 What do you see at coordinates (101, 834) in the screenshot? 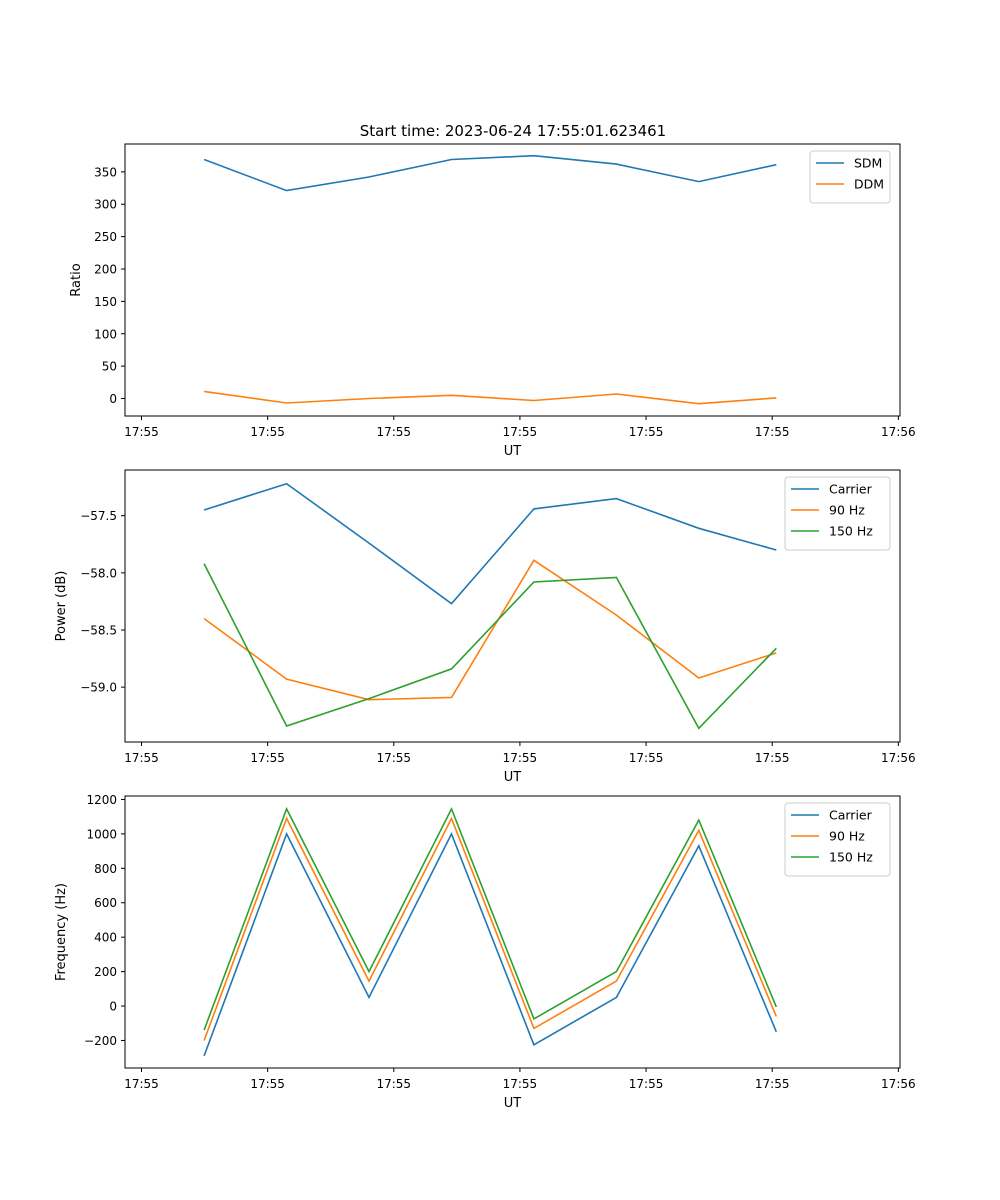
I see `y-tick-label: 1000` at bounding box center [101, 834].